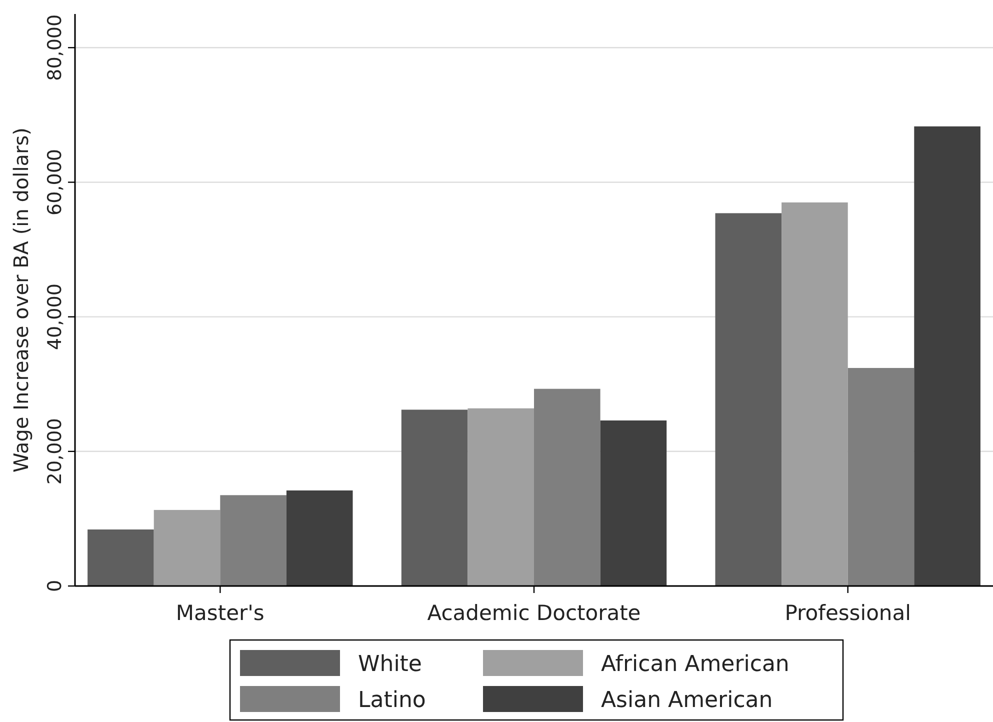 The width and height of the screenshot is (993, 722). I want to click on y-tick-label: 60,000, so click(55, 182).